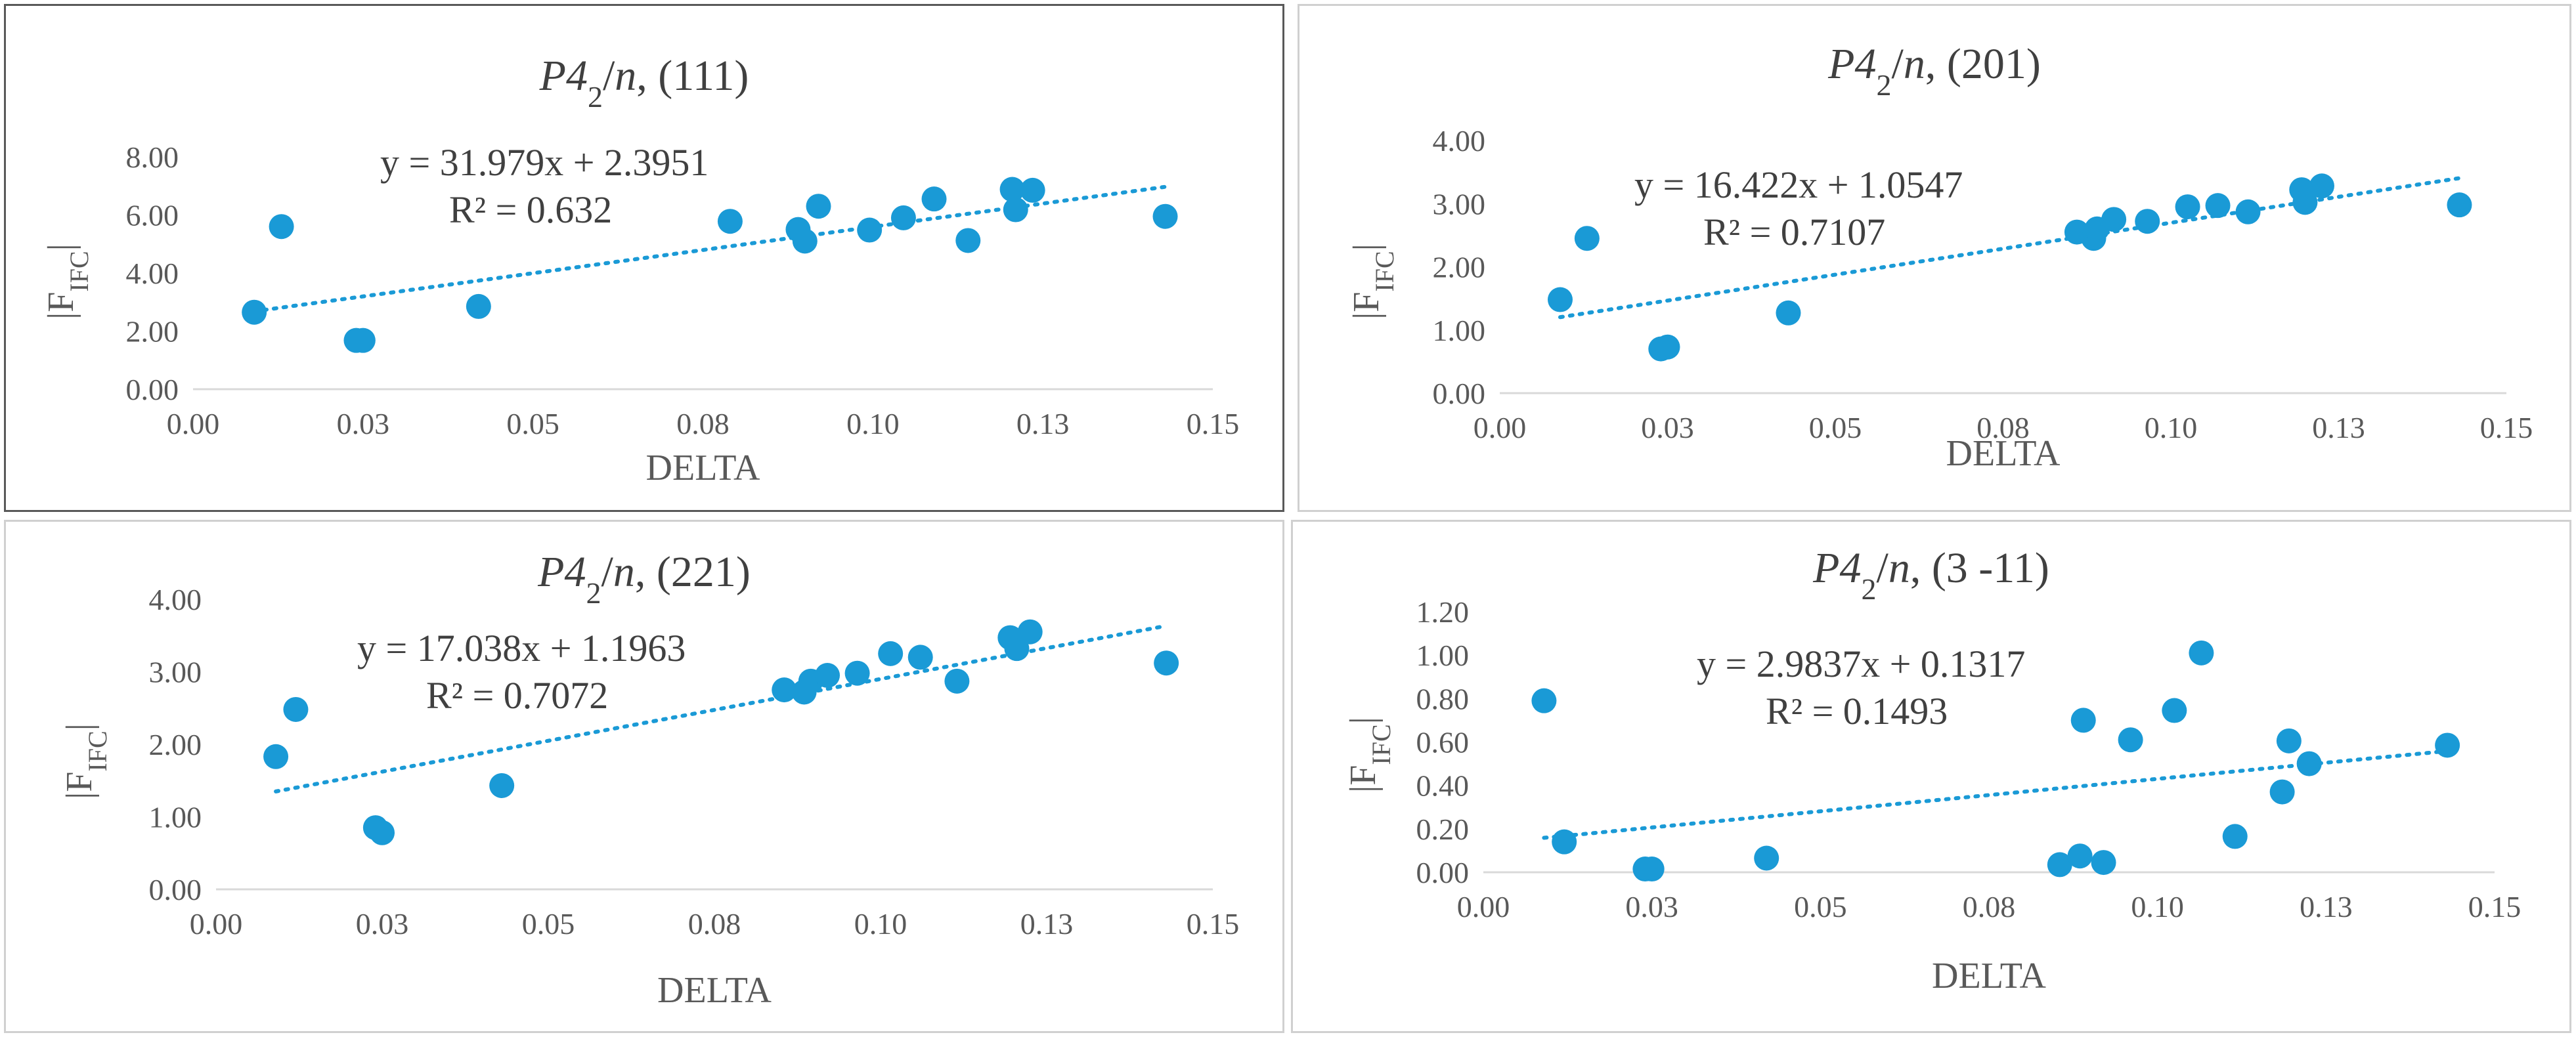 The width and height of the screenshot is (2576, 1037). What do you see at coordinates (1443, 829) in the screenshot?
I see `y-tick-label: 0.20` at bounding box center [1443, 829].